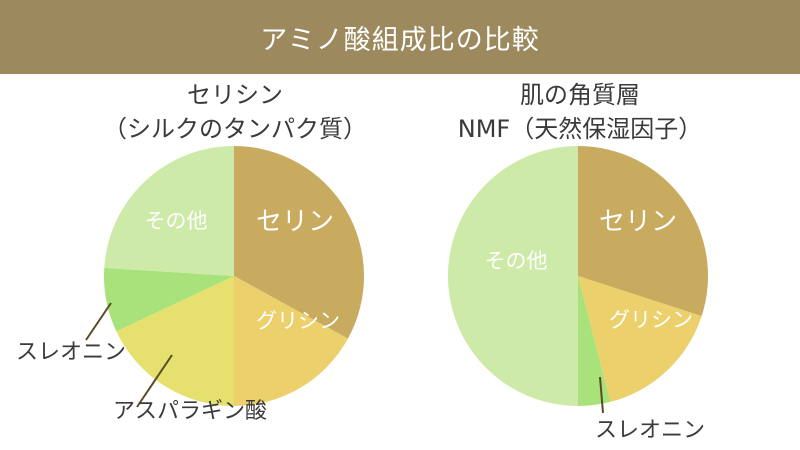 This screenshot has height=450, width=800. What do you see at coordinates (580, 129) in the screenshot?
I see `chart-title-line: NMF（天然保湿因子）` at bounding box center [580, 129].